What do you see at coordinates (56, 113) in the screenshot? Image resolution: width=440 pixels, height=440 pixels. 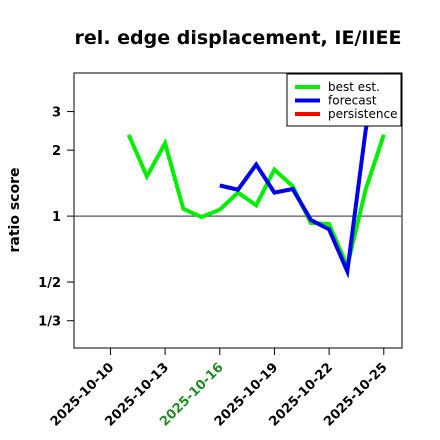 I see `y-tick-label: 3` at bounding box center [56, 113].